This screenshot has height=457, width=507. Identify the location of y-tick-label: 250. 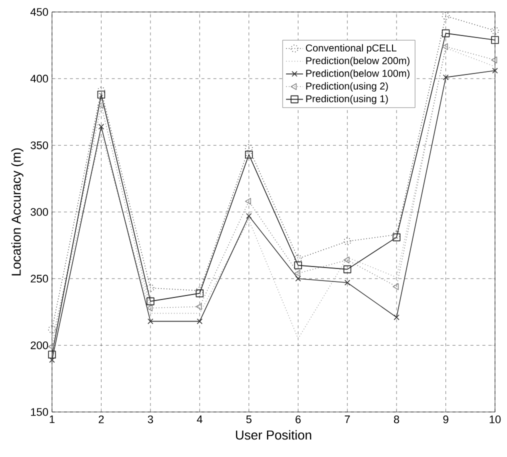
(39, 278).